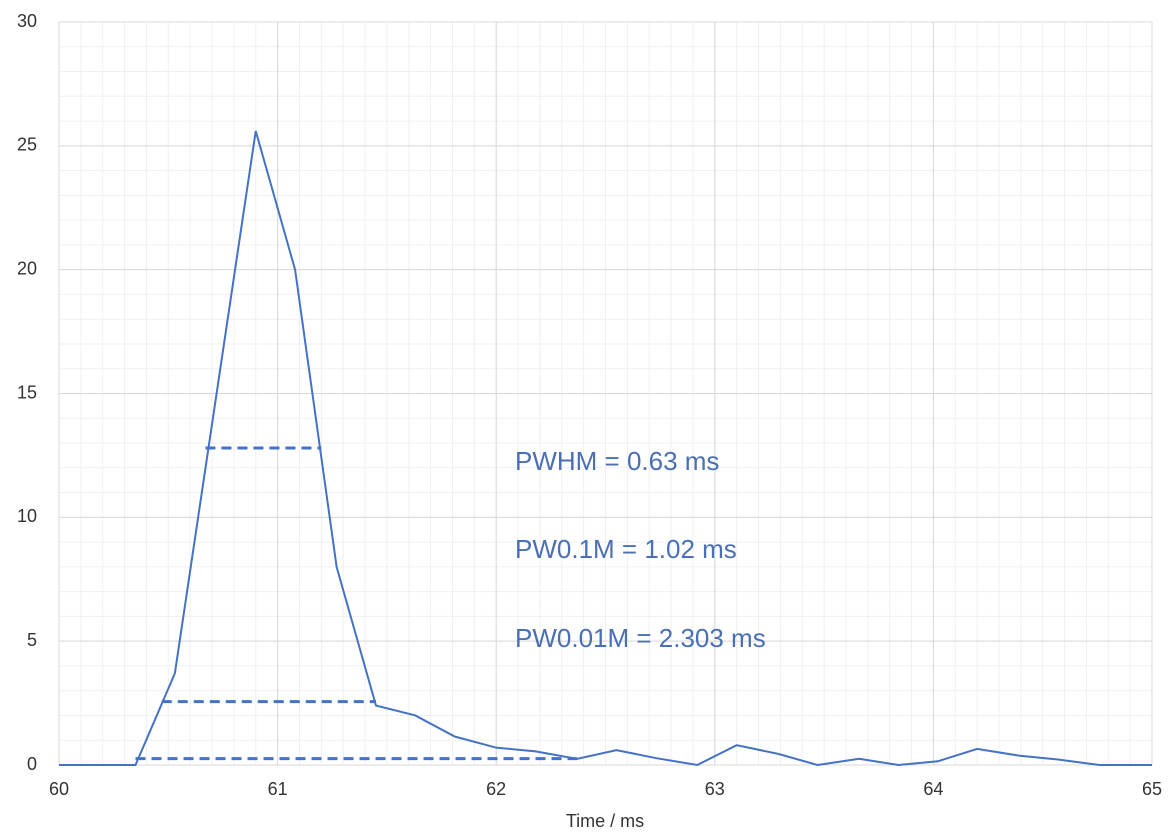 Image resolution: width=1176 pixels, height=836 pixels. What do you see at coordinates (626, 549) in the screenshot?
I see `annotation: PW0.1M = 1.02 ms` at bounding box center [626, 549].